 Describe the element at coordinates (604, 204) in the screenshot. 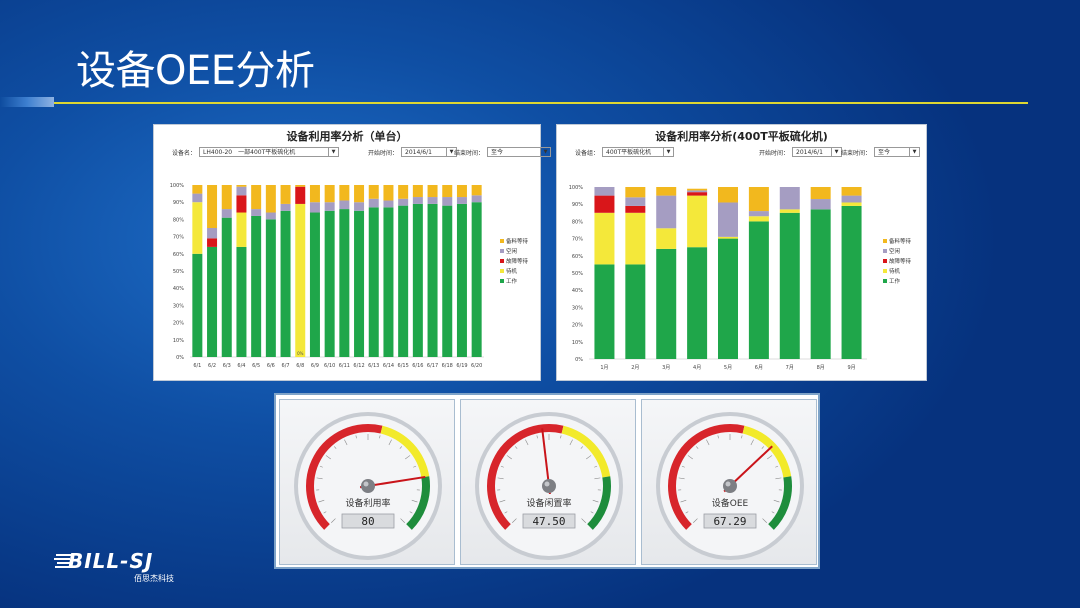

I see `bar-segment-fault` at that location.